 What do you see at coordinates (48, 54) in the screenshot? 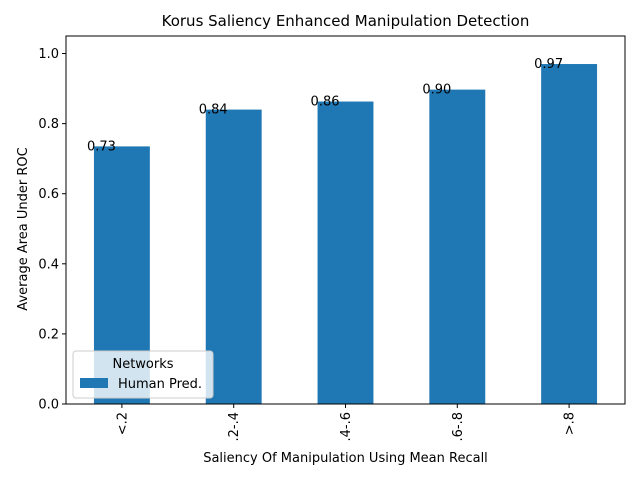
I see `y-tick-label: 1.0` at bounding box center [48, 54].